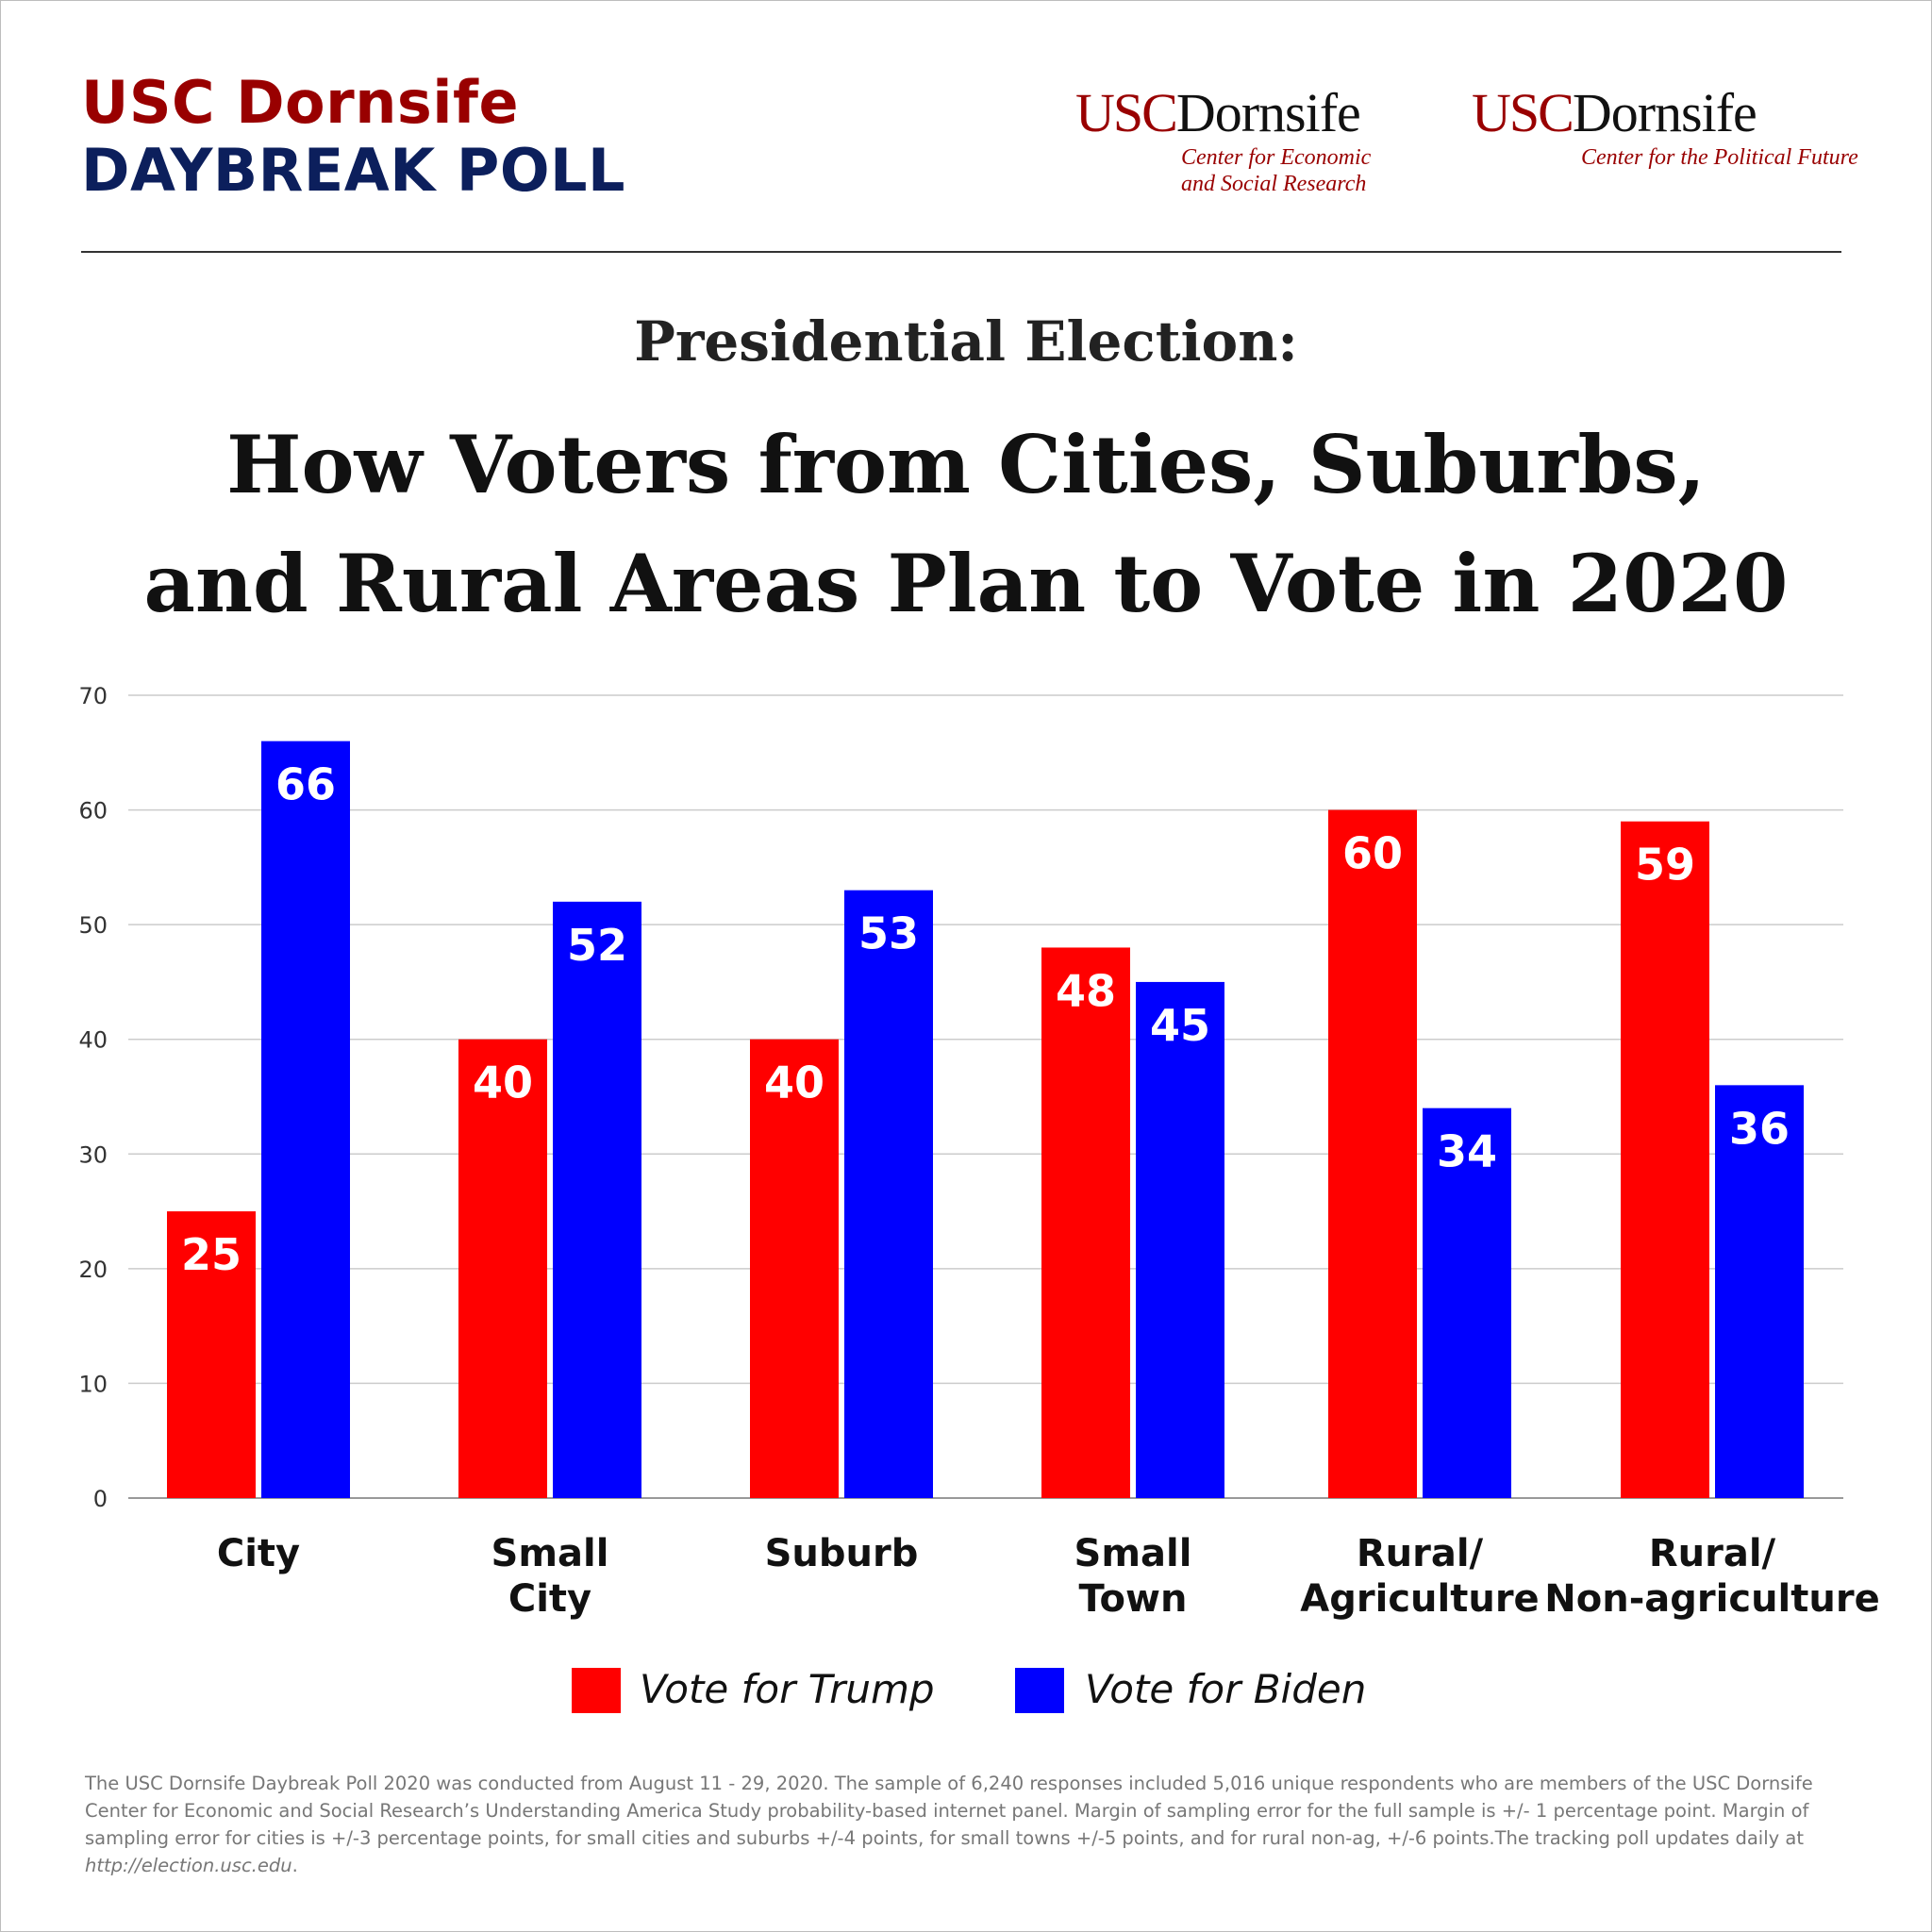 This screenshot has height=1932, width=1932. Describe the element at coordinates (966, 342) in the screenshot. I see `chart-subtitle: Presidential Election:` at that location.